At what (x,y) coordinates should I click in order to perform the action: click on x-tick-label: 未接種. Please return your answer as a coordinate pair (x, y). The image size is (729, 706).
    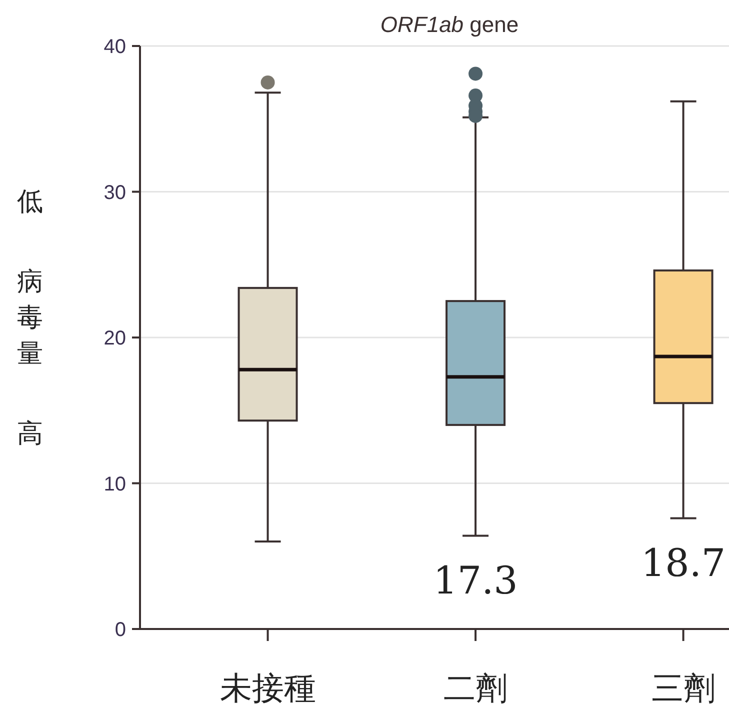
    Looking at the image, I should click on (268, 687).